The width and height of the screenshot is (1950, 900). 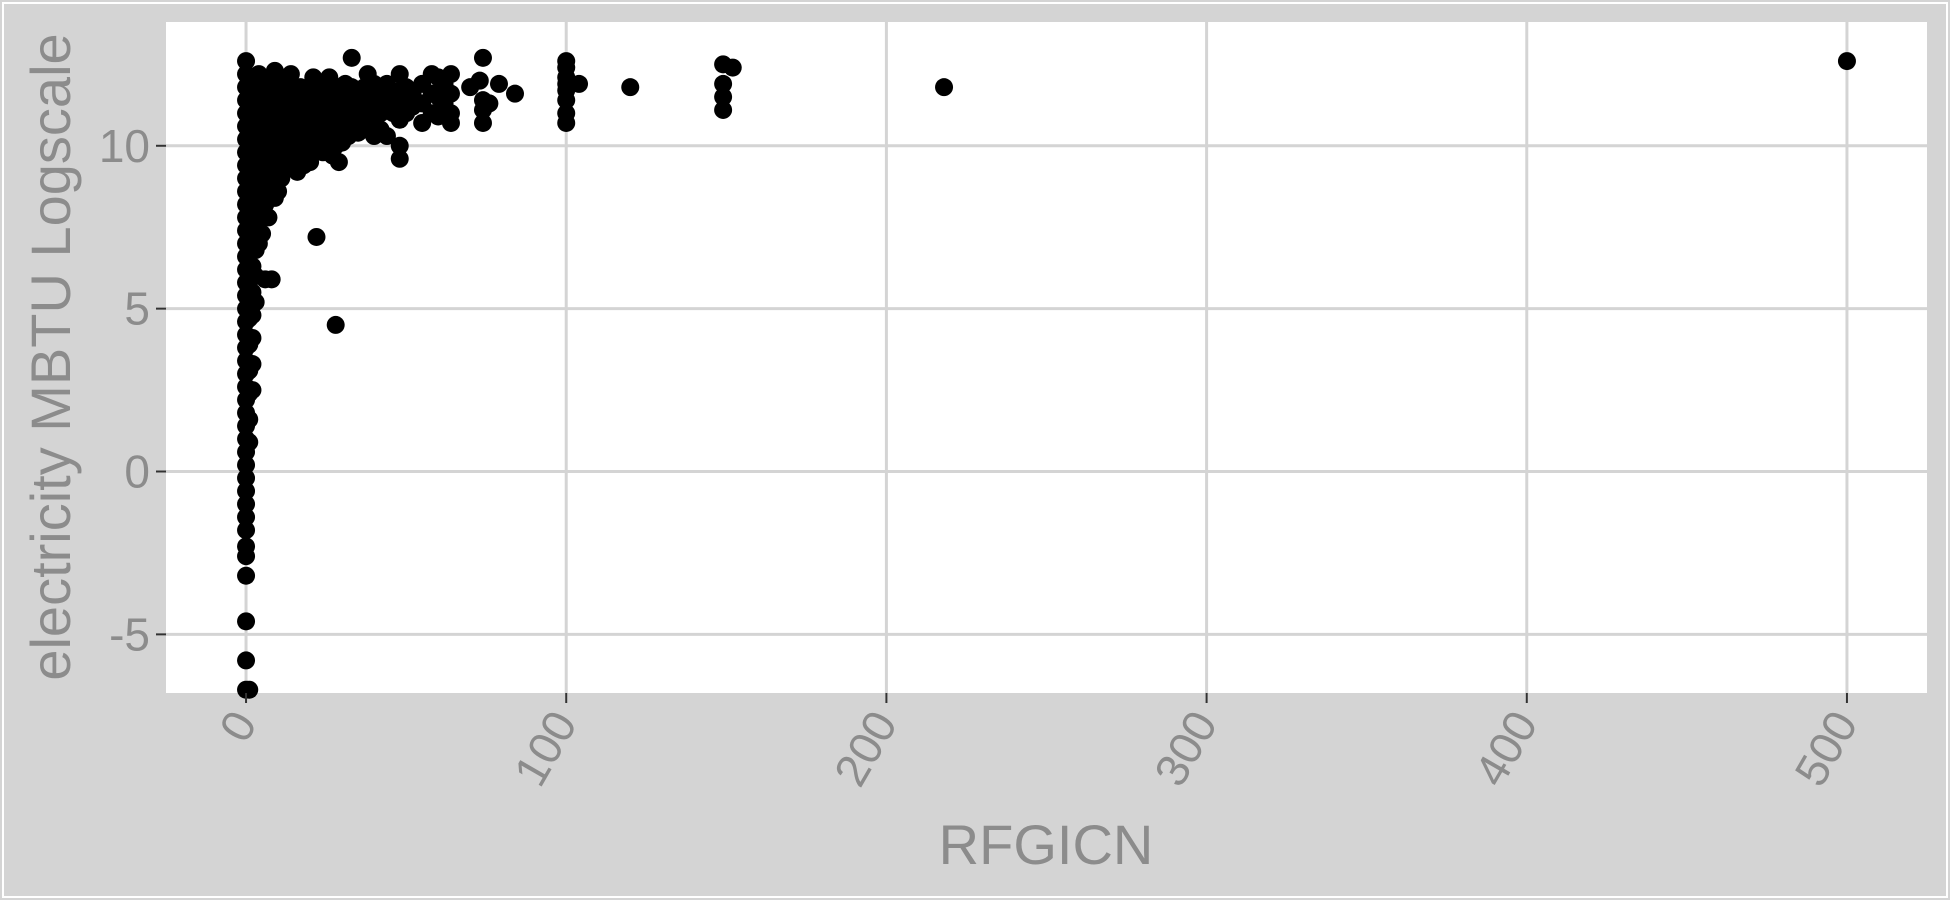 What do you see at coordinates (50, 356) in the screenshot?
I see `y-axis-title: electricity MBTU Logscale` at bounding box center [50, 356].